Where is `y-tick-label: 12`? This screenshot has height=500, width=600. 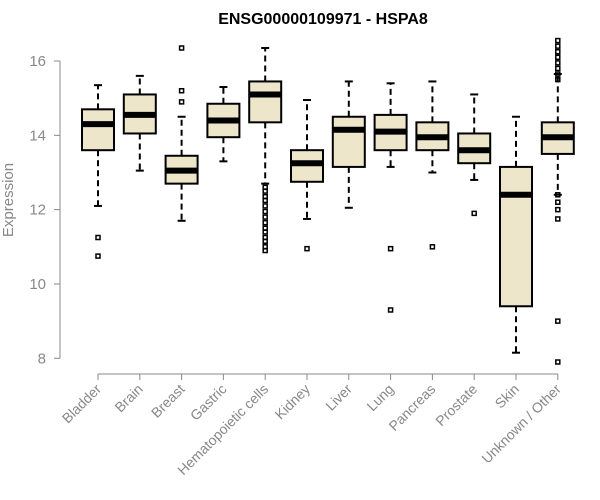 y-tick-label: 12 is located at coordinates (37, 210).